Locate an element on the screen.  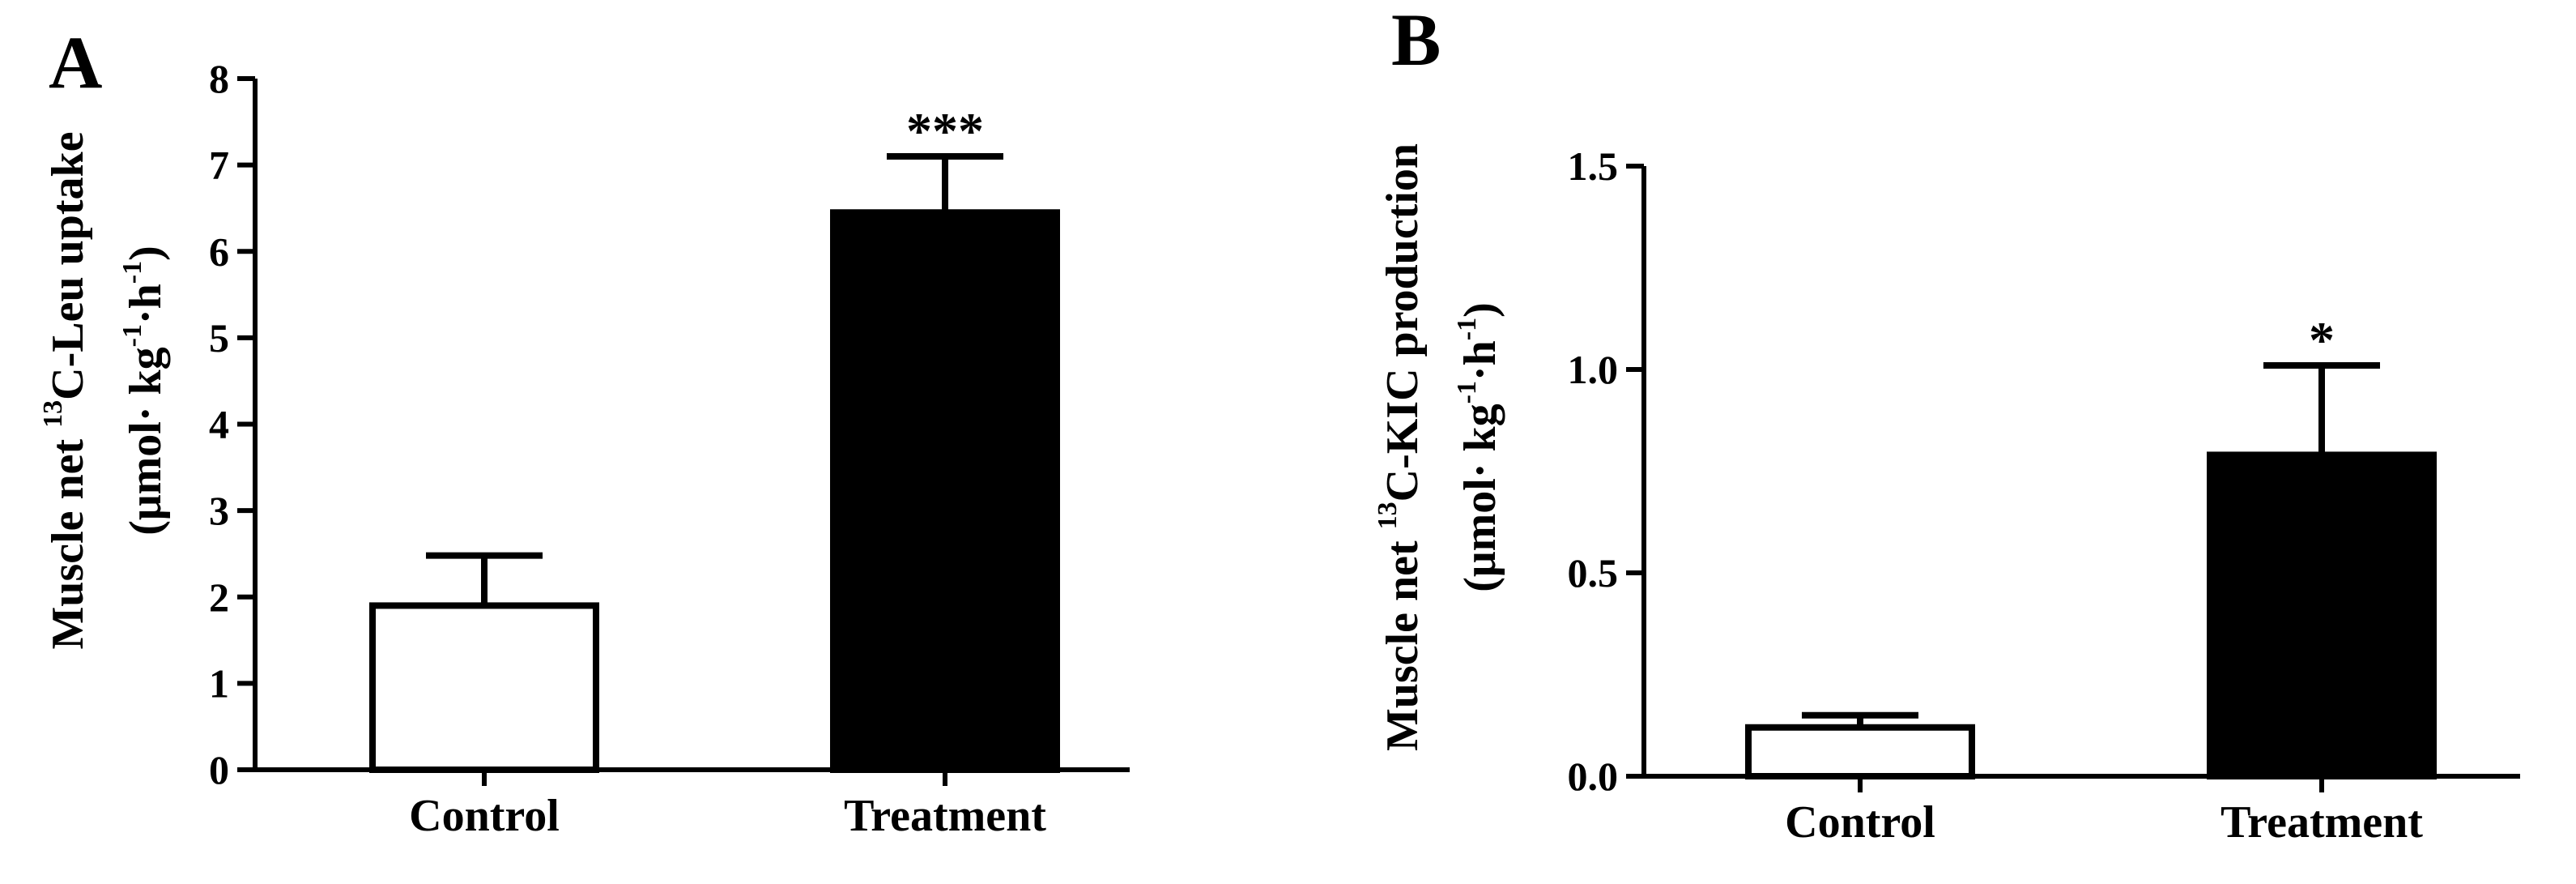
x-categories-a: Control Treatment is located at coordinates (727, 806).